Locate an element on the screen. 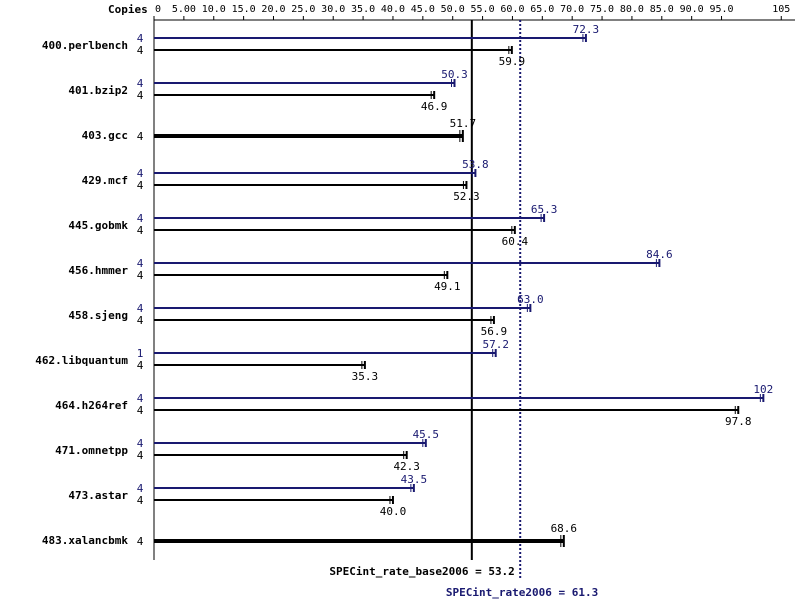 This screenshot has width=799, height=610. x-tick-label: 15.0 is located at coordinates (244, 9).